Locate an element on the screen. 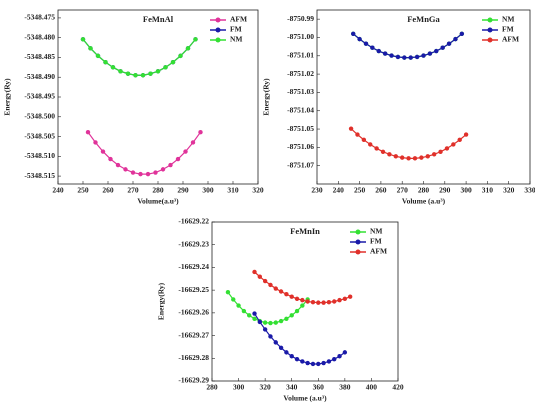 The image size is (535, 409). y-tick-label: -16629.25 is located at coordinates (193, 289).